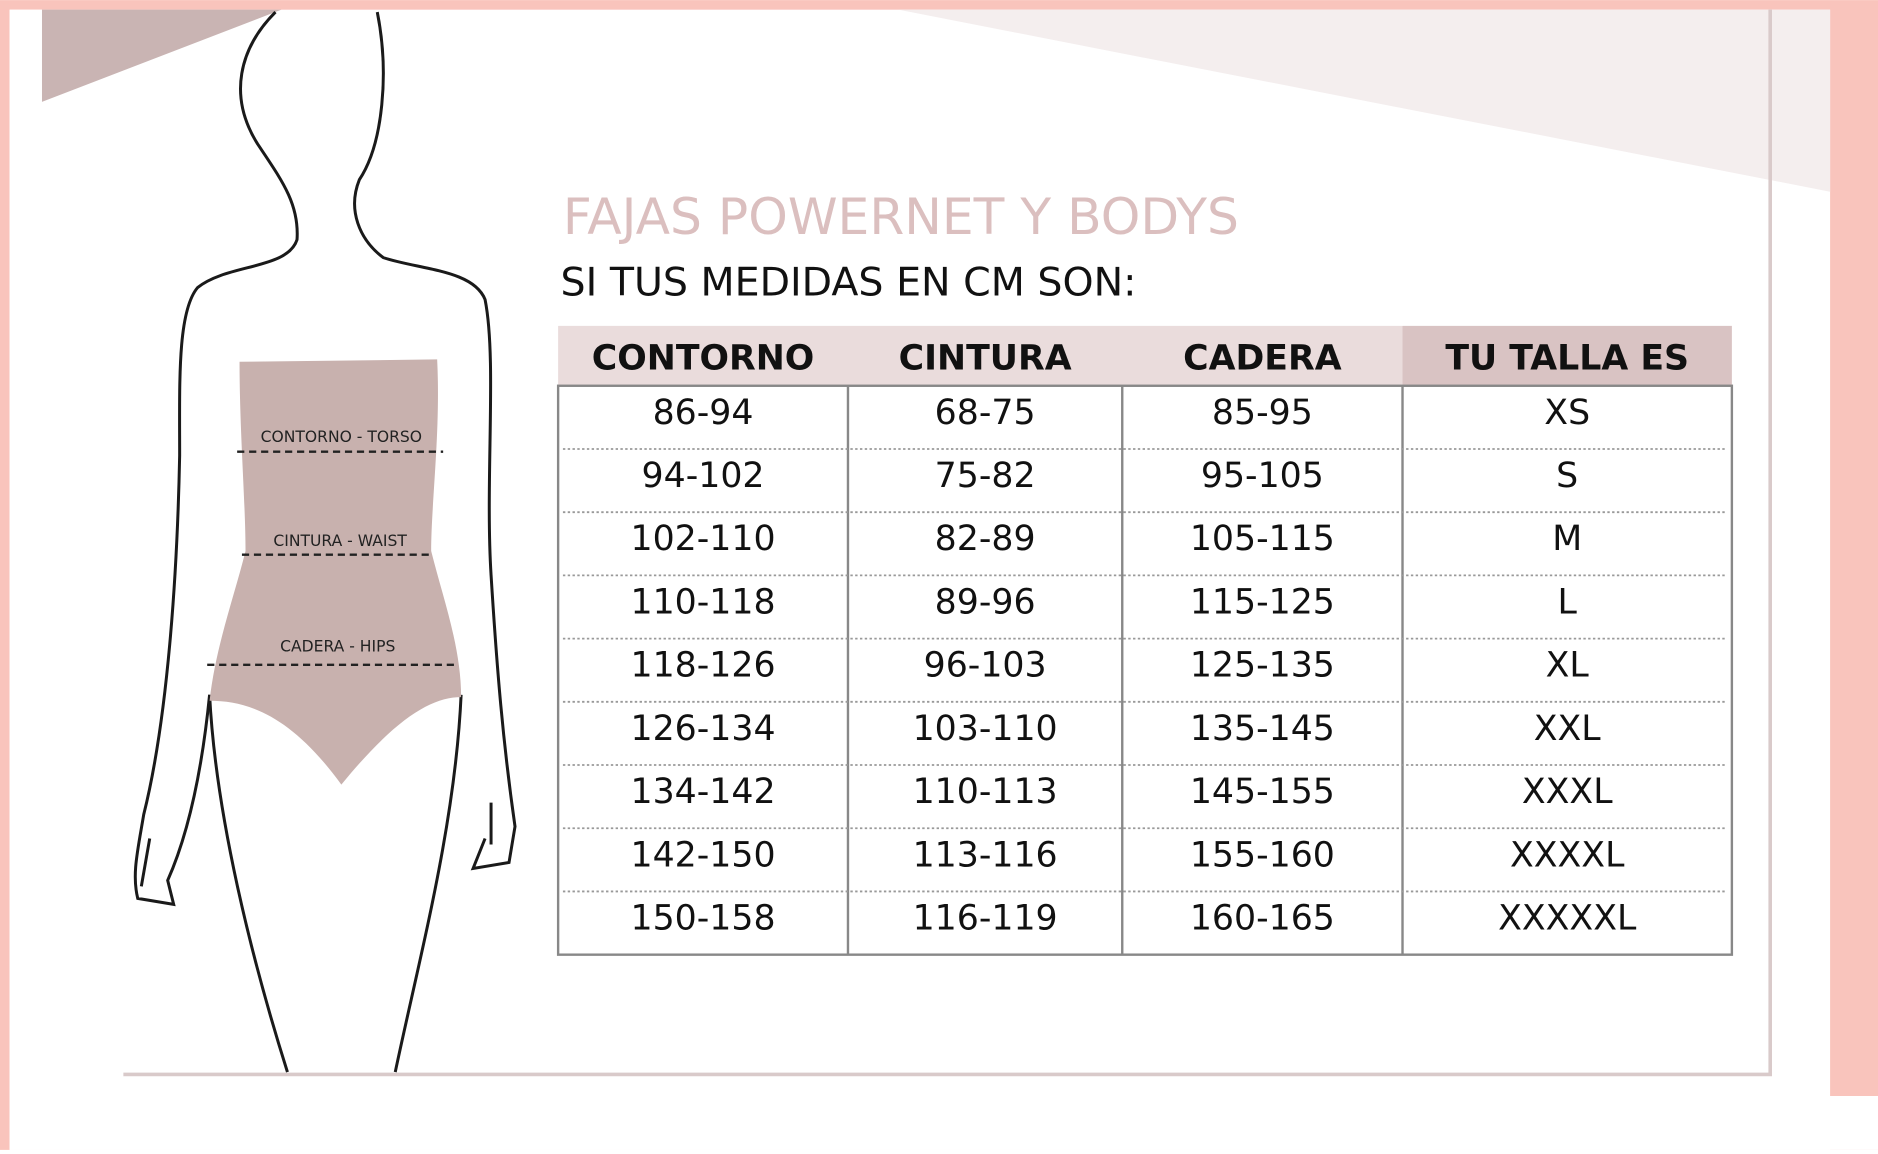  Describe the element at coordinates (1262, 539) in the screenshot. I see `table-cell: 105-115` at that location.